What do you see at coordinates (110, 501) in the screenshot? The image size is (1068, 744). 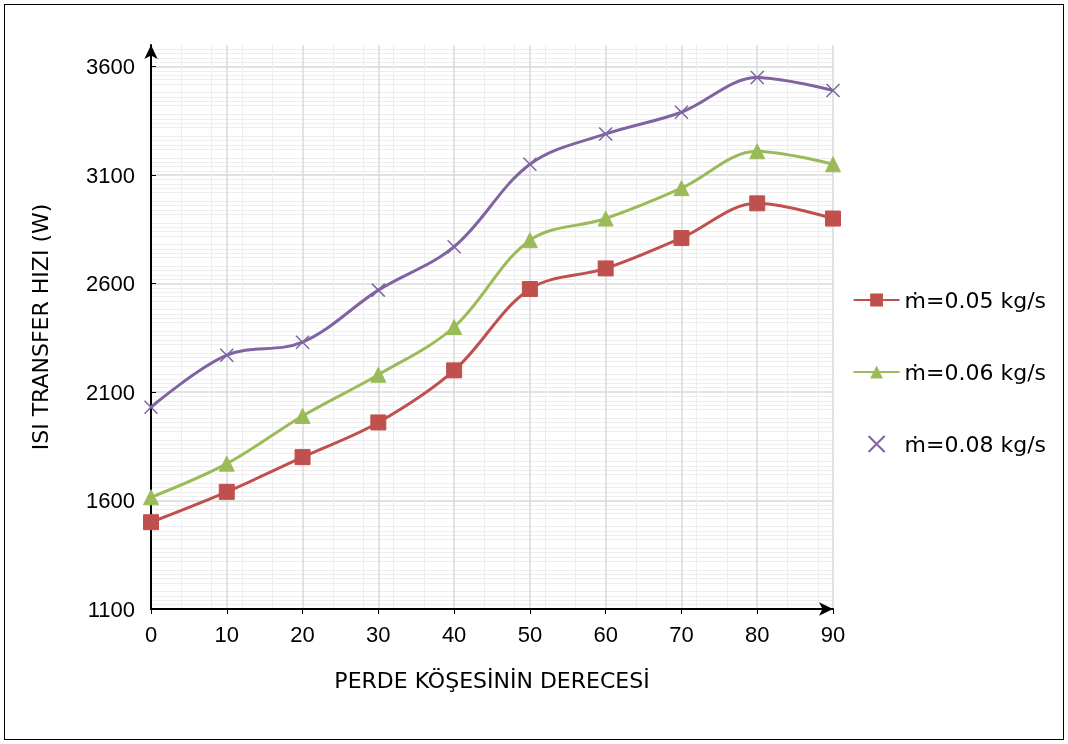 I see `y-tick-label: 1600` at bounding box center [110, 501].